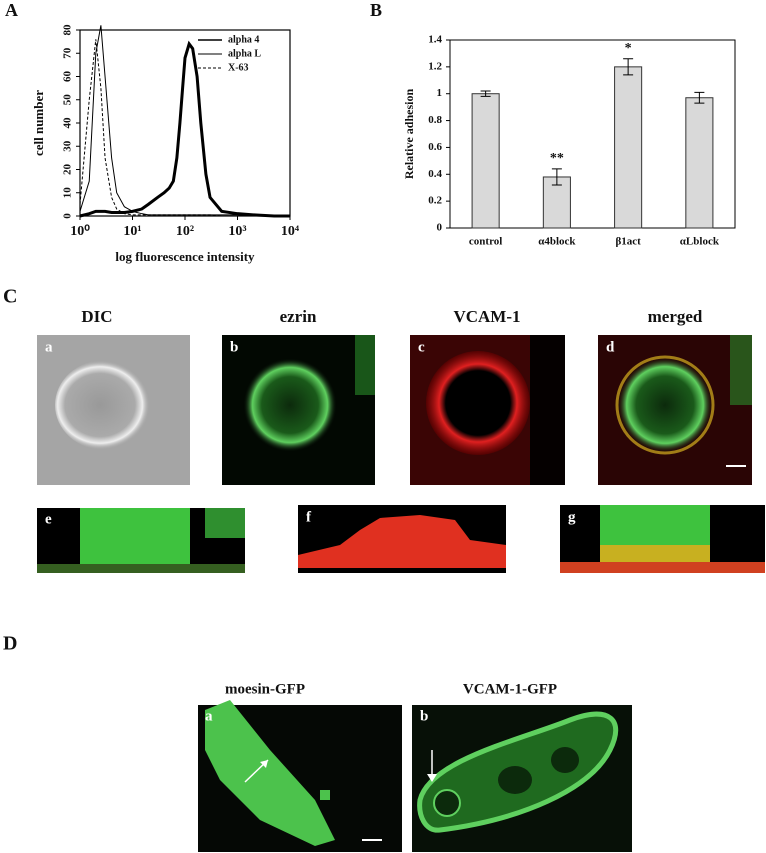 This screenshot has width=766, height=853. What do you see at coordinates (238, 67) in the screenshot?
I see `legend-label: X-63` at bounding box center [238, 67].